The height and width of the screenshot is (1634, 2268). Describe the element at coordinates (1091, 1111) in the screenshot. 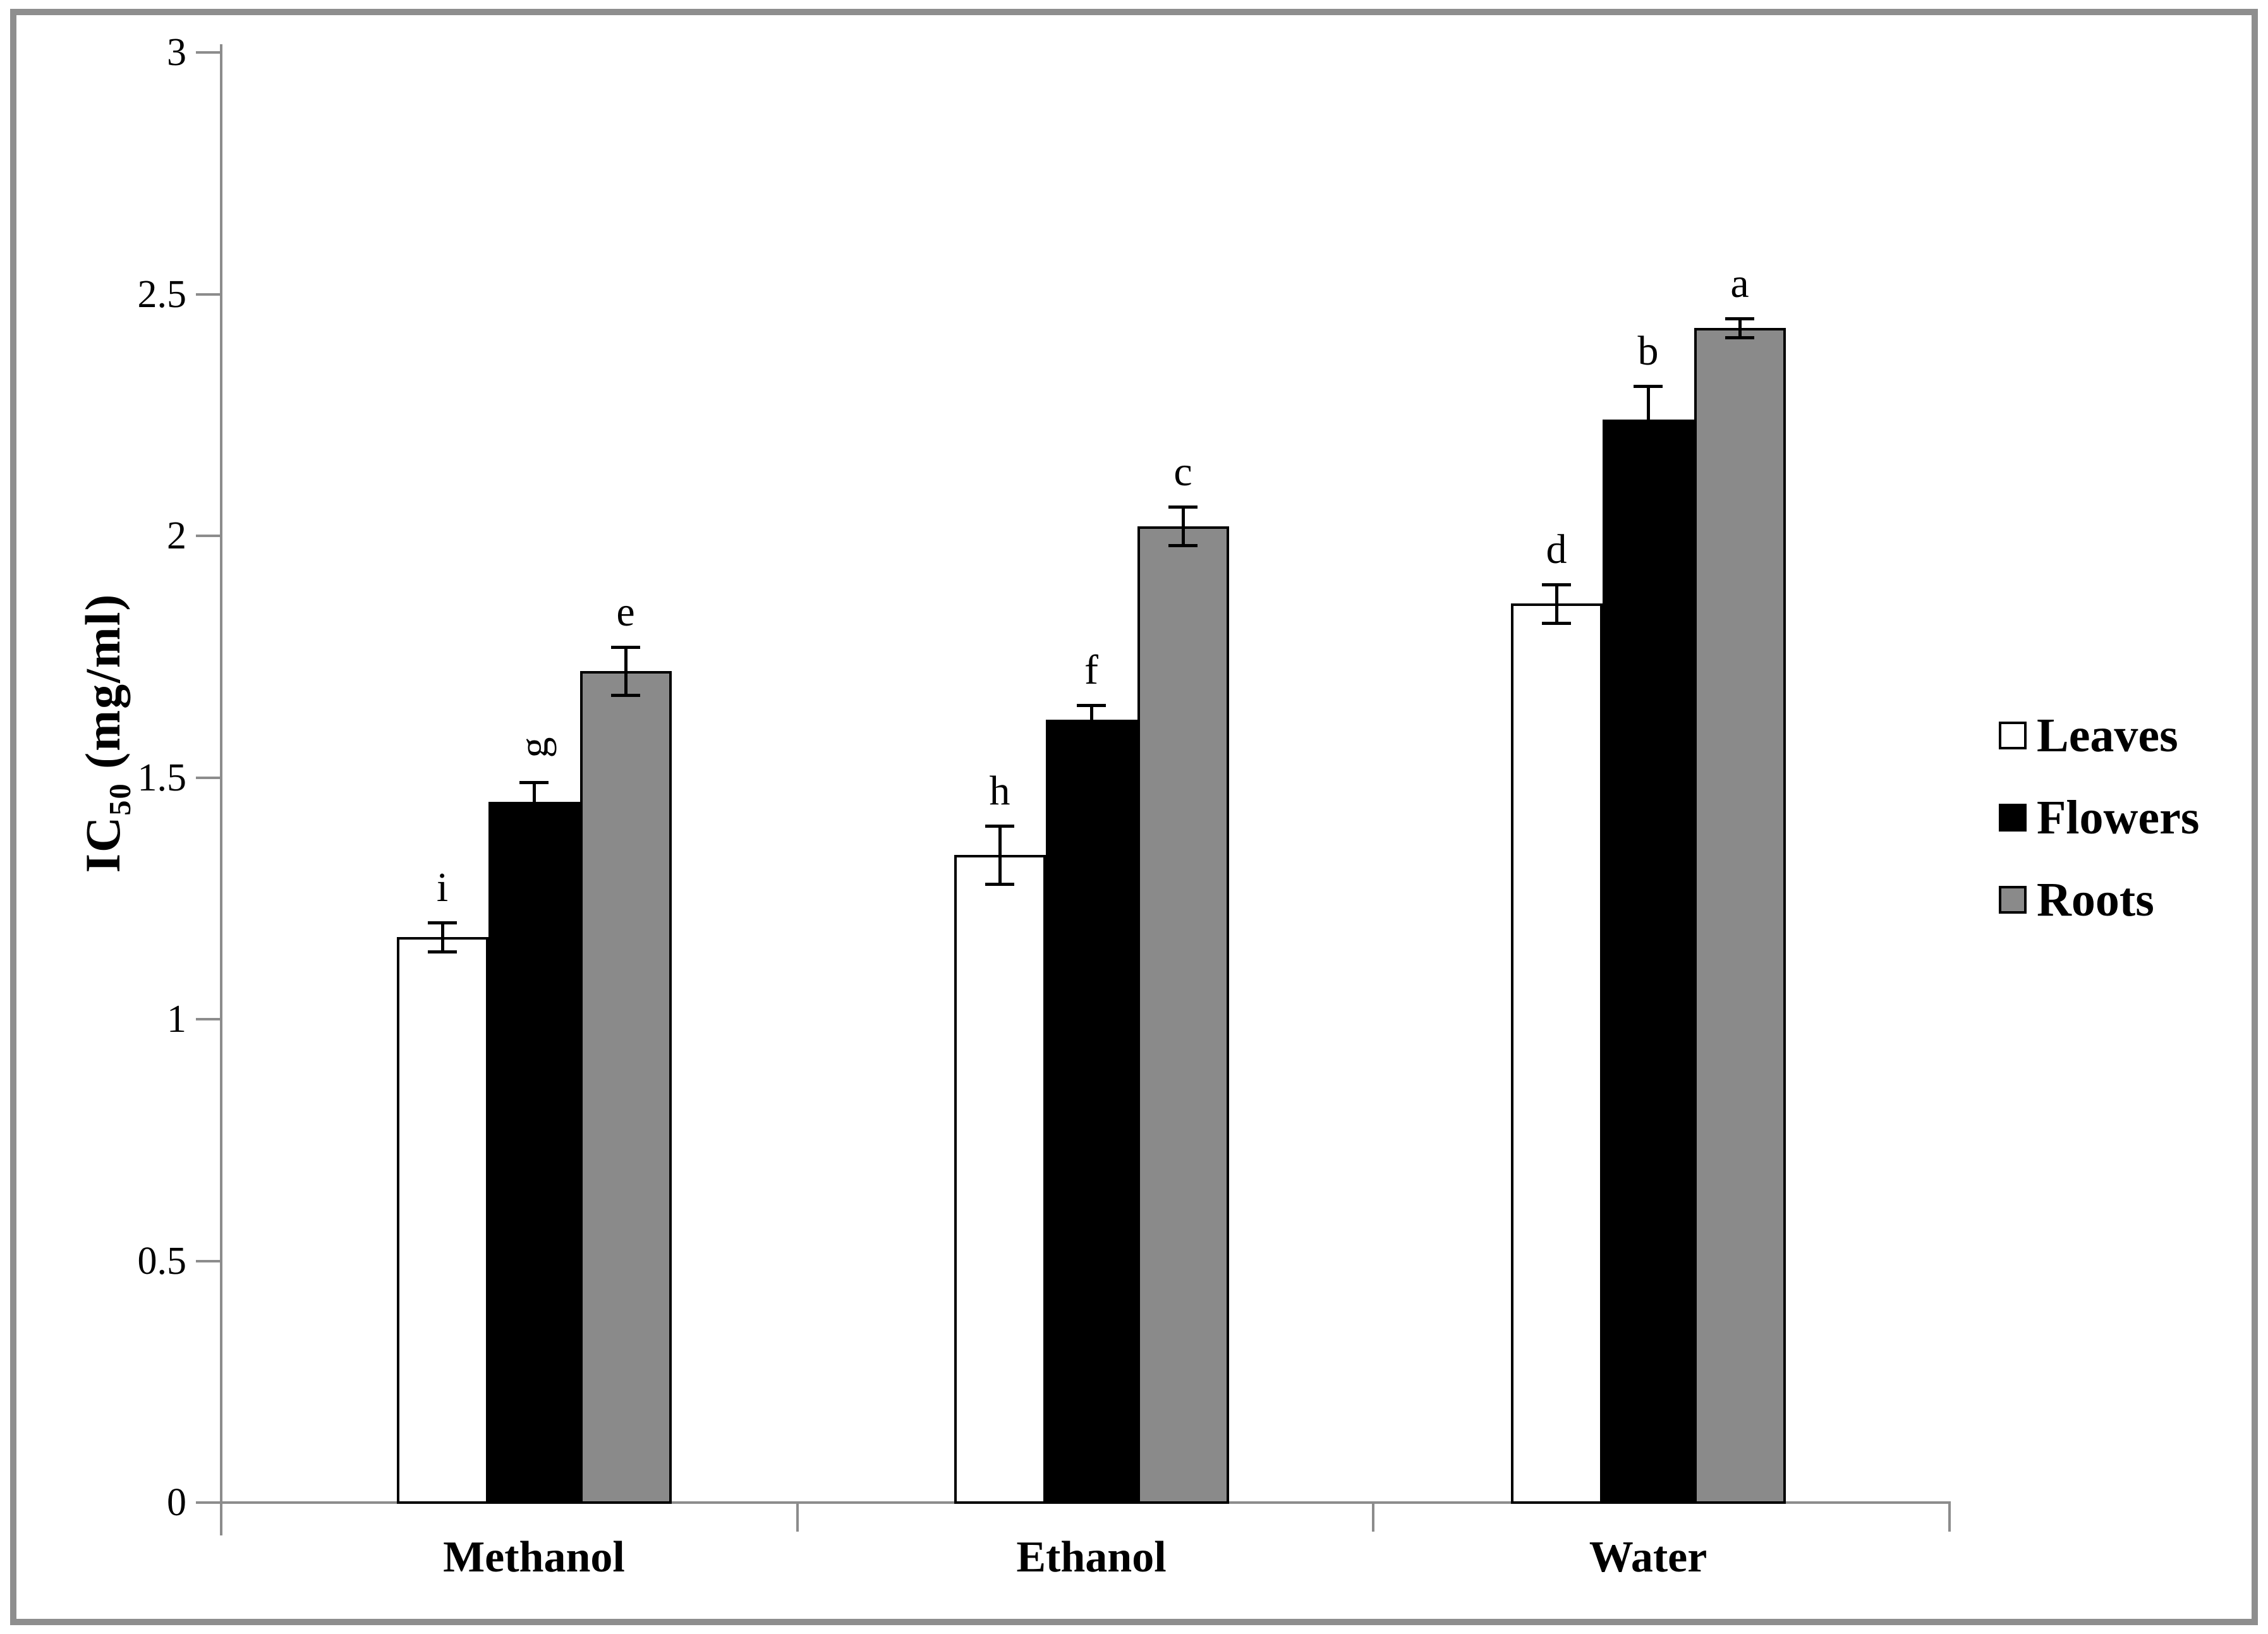

I see `bar-ethanol-flowers` at that location.